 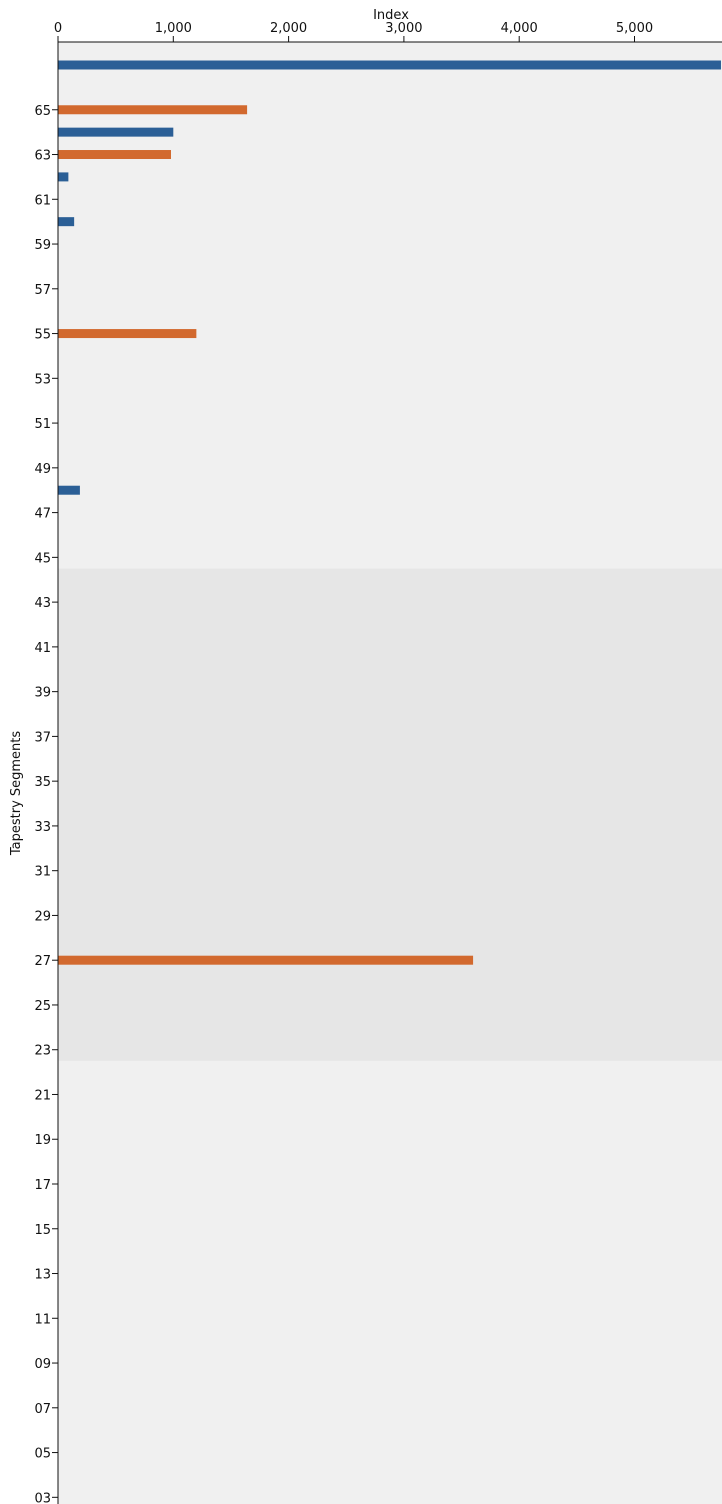 What do you see at coordinates (42, 1185) in the screenshot?
I see `y-tick-label: 17` at bounding box center [42, 1185].